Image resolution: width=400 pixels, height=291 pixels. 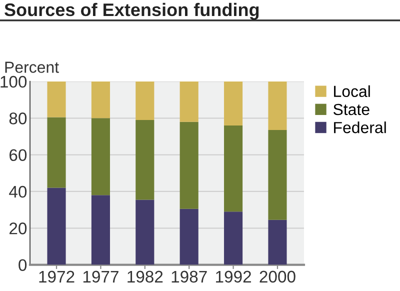 What do you see at coordinates (233, 276) in the screenshot?
I see `x-tick-label: 1992` at bounding box center [233, 276].